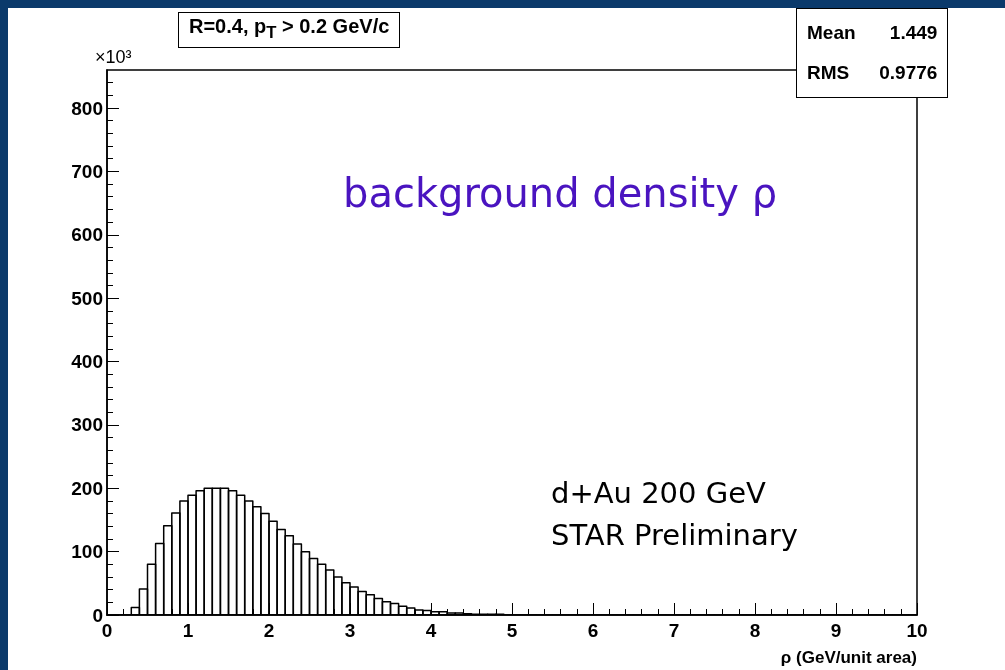  Describe the element at coordinates (113, 57) in the screenshot. I see `y-axis-title: ×10³` at that location.